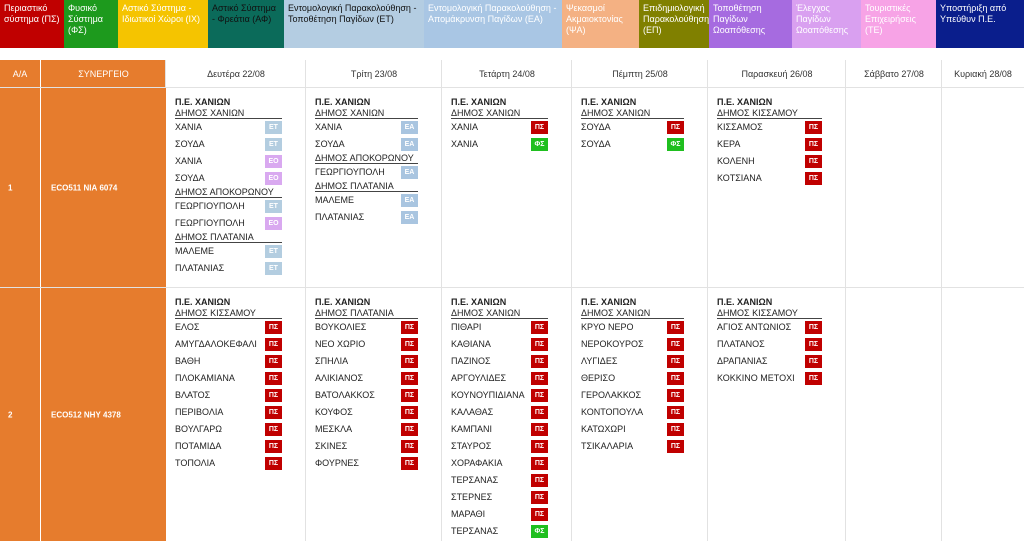  I want to click on location-name: ΑΡΓΟΥΛΙΔΕΣ, so click(479, 378).